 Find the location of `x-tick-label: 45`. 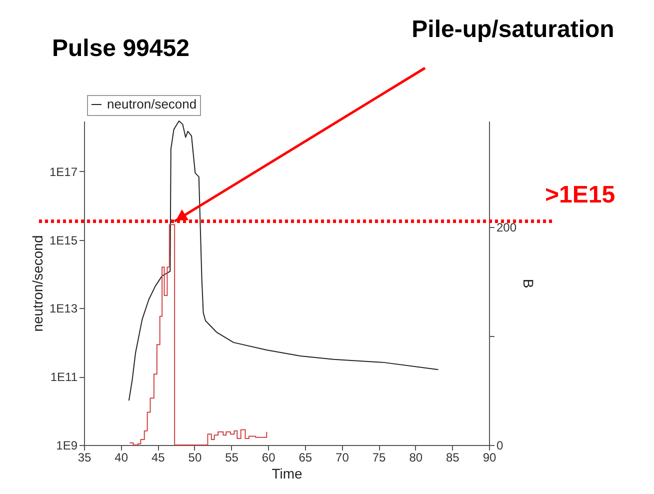

x-tick-label: 45 is located at coordinates (158, 457).